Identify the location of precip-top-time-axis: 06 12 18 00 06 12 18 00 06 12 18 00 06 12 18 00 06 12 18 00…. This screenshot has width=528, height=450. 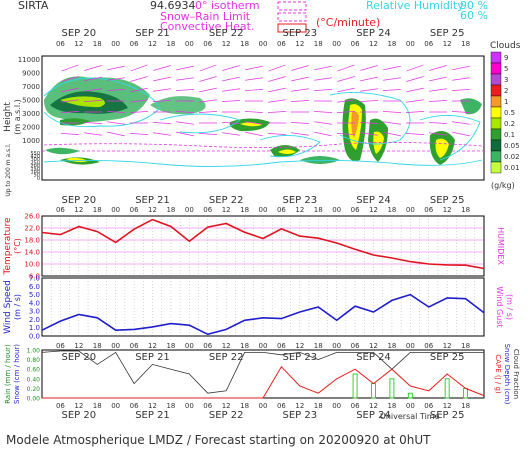
(263, 352).